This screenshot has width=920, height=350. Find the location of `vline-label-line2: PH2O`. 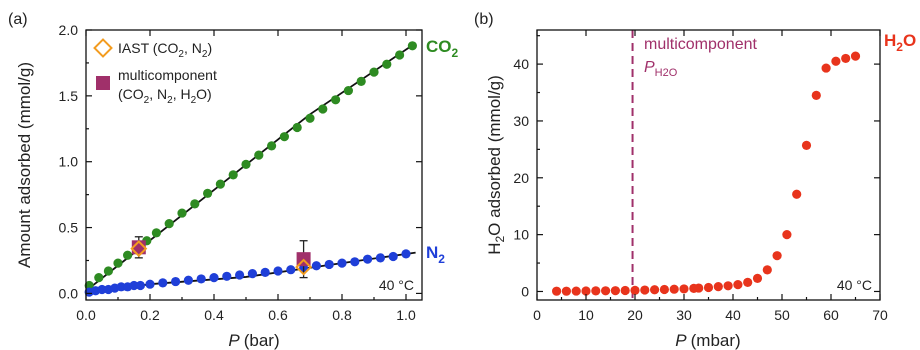

vline-label-line2: PH2O is located at coordinates (661, 69).